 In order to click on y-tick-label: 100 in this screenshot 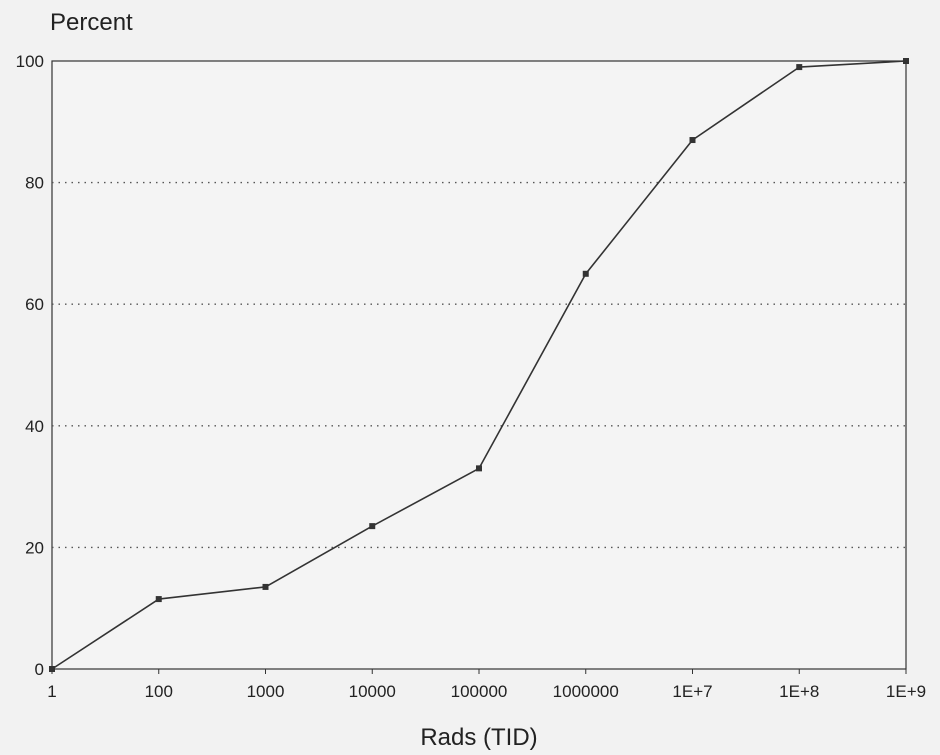, I will do `click(30, 61)`.